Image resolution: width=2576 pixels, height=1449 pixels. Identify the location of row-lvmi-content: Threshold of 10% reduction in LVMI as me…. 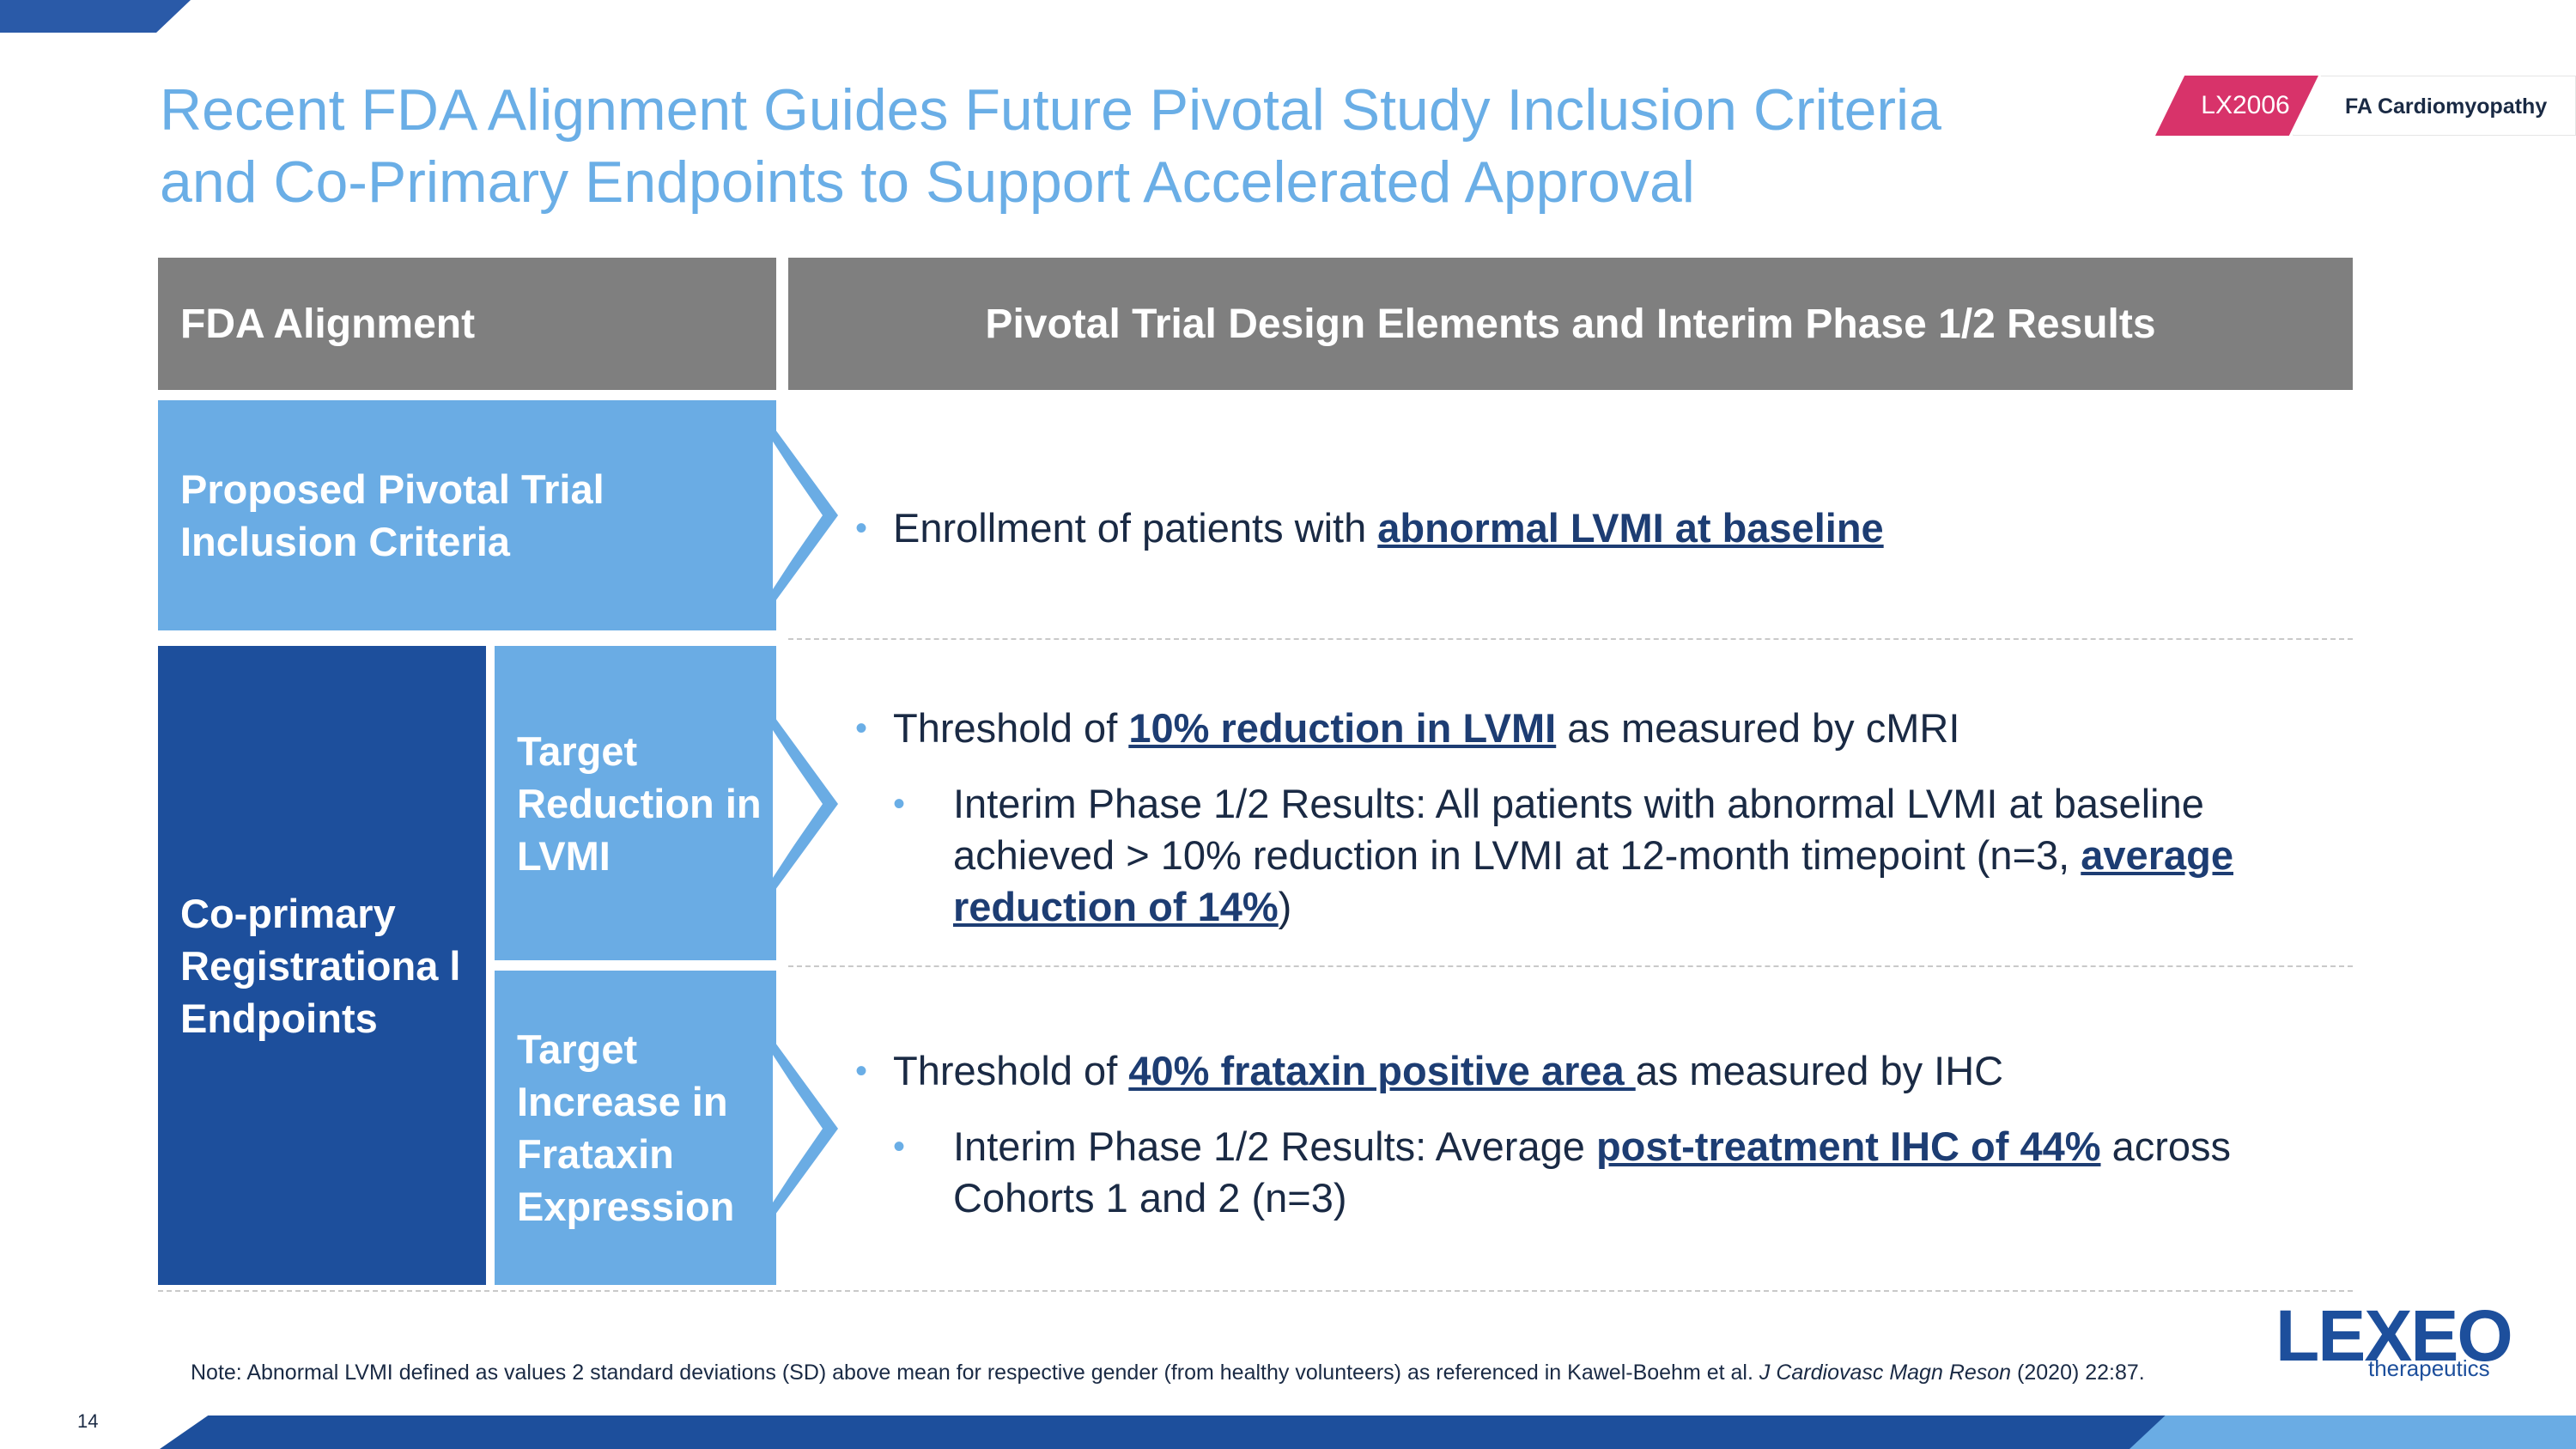
(1593, 818).